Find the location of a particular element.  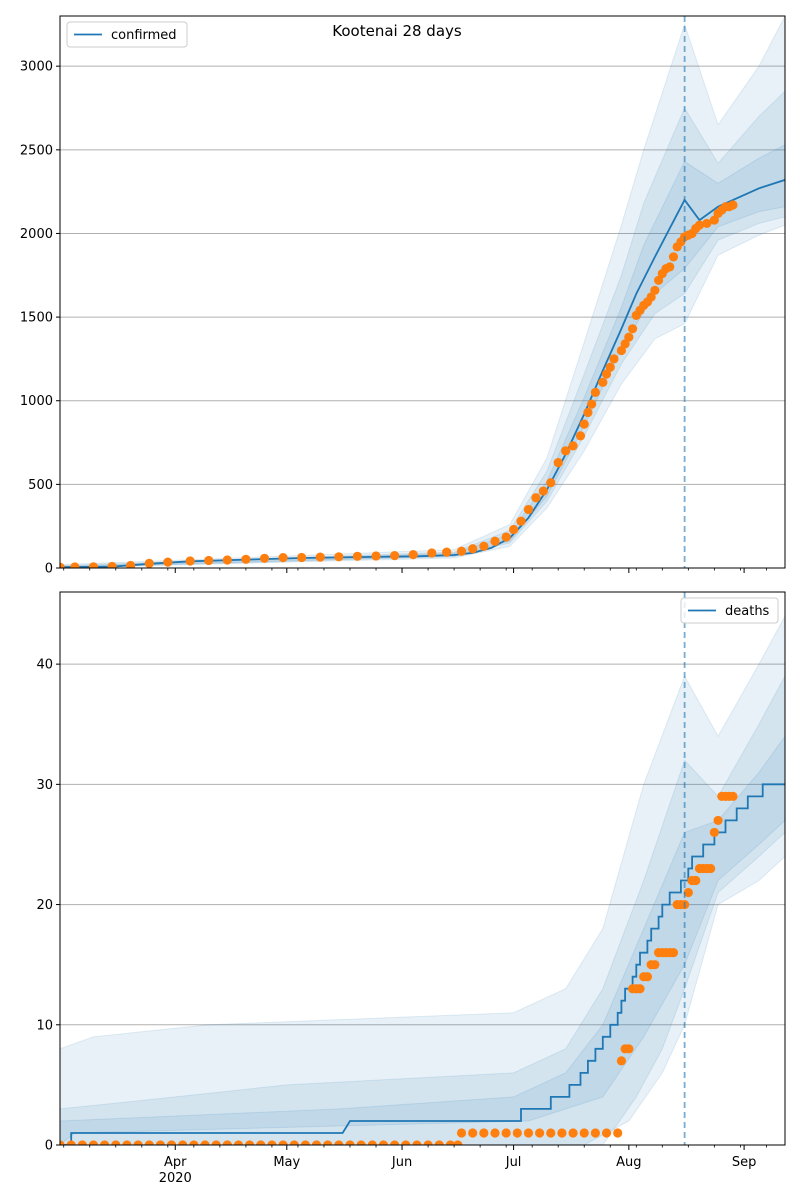

panel-0-ytick-label: 1500 is located at coordinates (36, 318).